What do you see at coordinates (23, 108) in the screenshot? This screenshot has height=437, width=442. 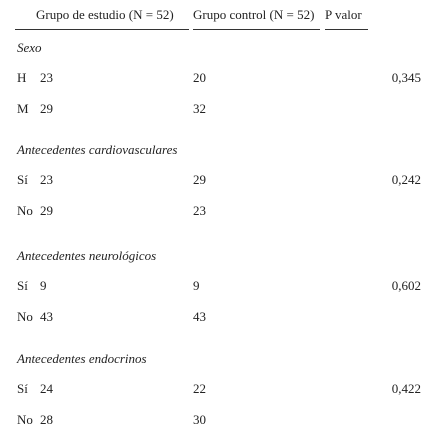 I see `row-label: M` at bounding box center [23, 108].